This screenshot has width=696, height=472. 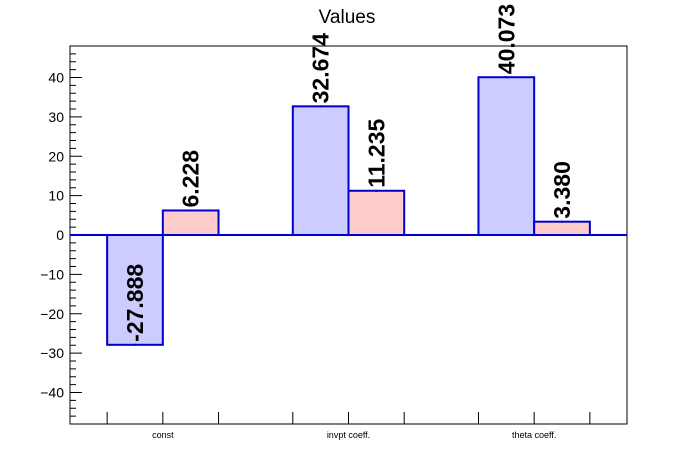 I want to click on y-tick-label: −20, so click(x=52, y=314).